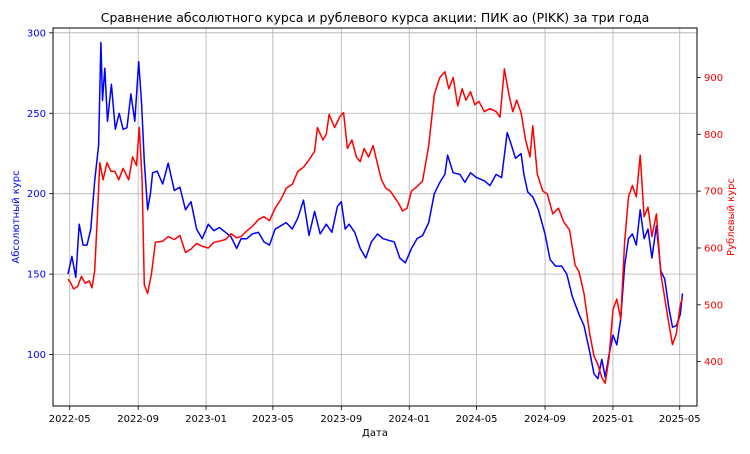 This screenshot has width=750, height=454. Describe the element at coordinates (36, 33) in the screenshot. I see `y-left-tick-label: 300` at that location.